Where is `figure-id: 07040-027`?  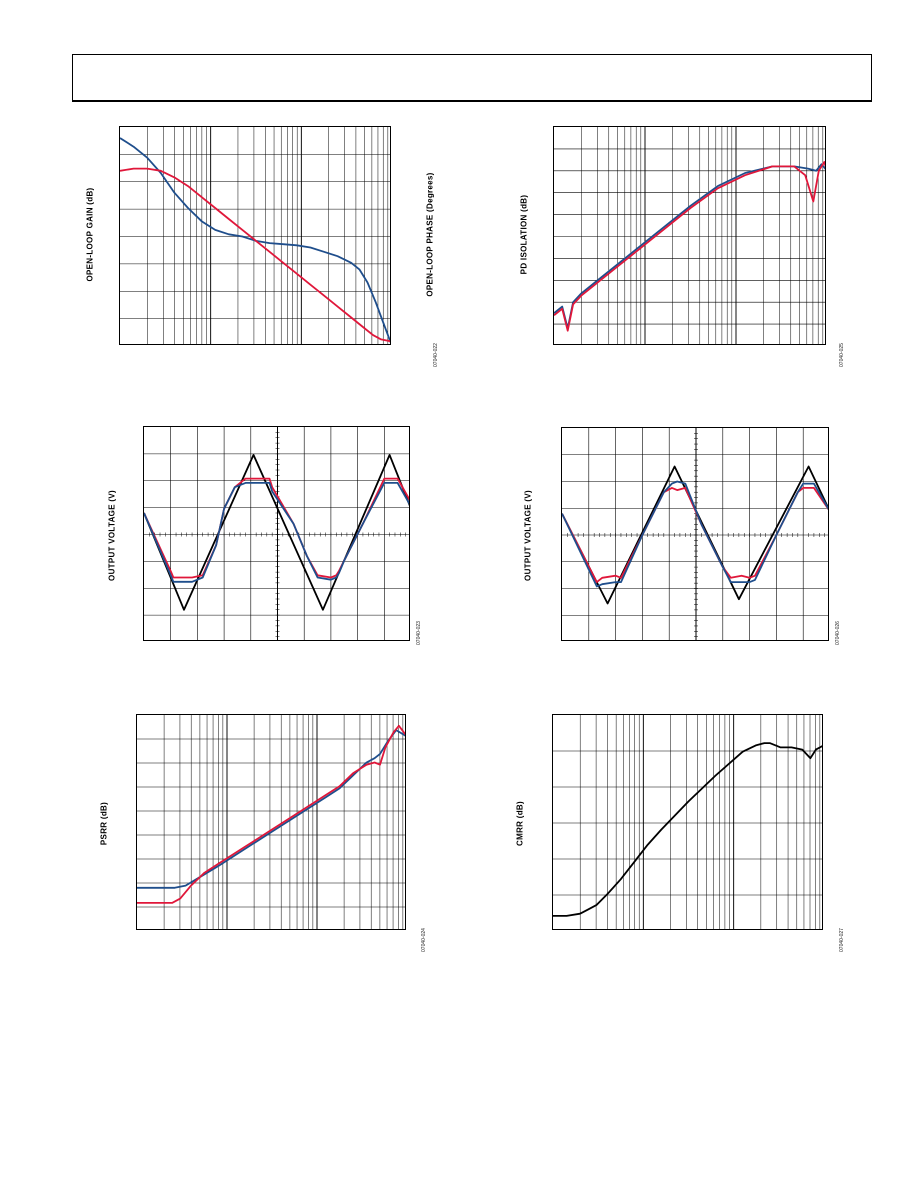
figure-id: 07040-027 is located at coordinates (842, 940).